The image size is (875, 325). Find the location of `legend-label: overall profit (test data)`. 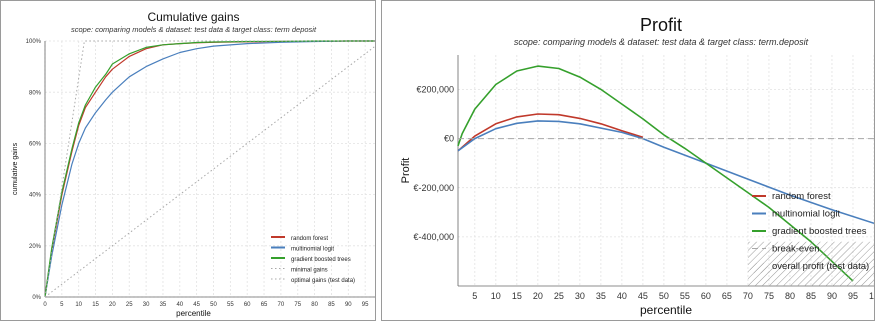

legend-label: overall profit (test data) is located at coordinates (820, 266).